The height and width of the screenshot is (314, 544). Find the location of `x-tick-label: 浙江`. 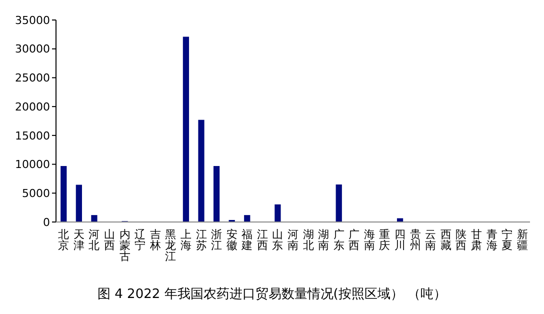

x-tick-label: 浙江 is located at coordinates (216, 240).